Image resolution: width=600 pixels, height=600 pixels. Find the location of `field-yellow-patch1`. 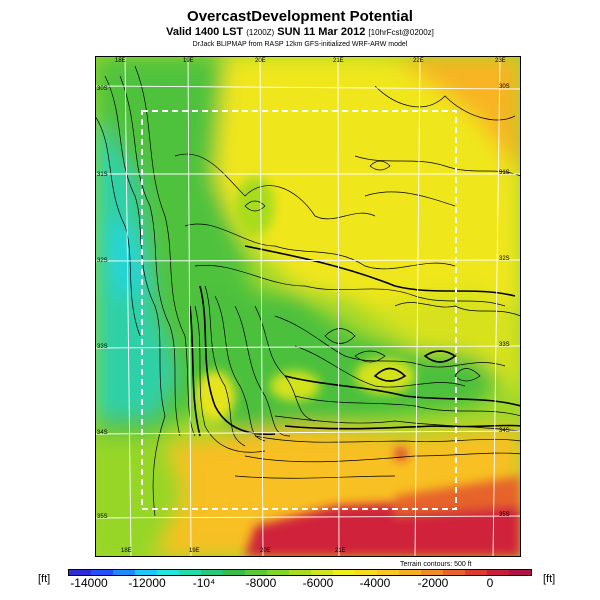

field-yellow-patch1 is located at coordinates (215, 396).